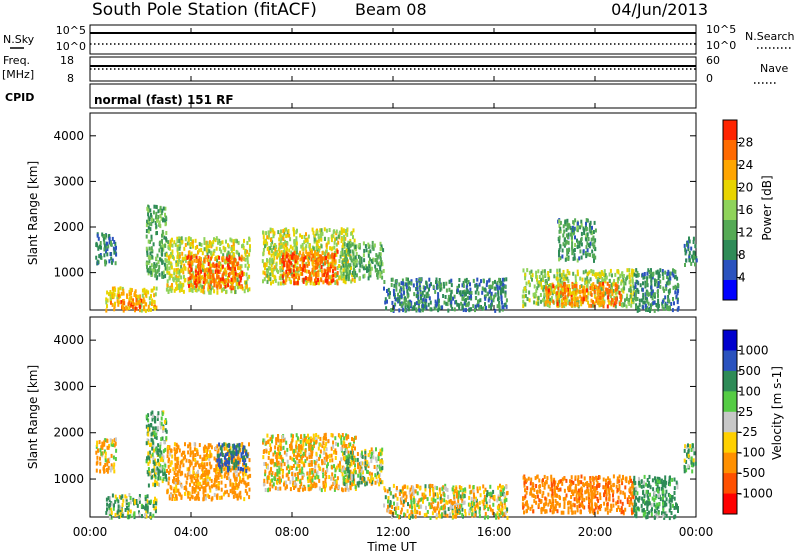 The width and height of the screenshot is (800, 558). I want to click on power-ytick-label: 2000, so click(68, 227).